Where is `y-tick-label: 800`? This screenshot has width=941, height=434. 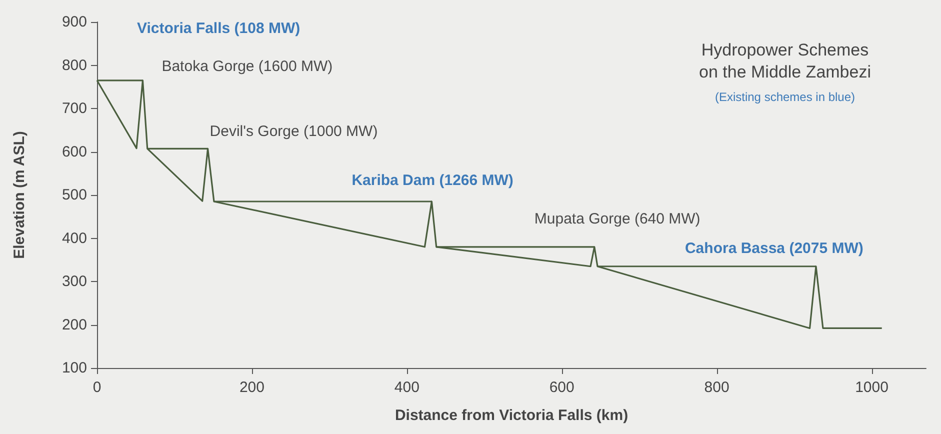 y-tick-label: 800 is located at coordinates (74, 65).